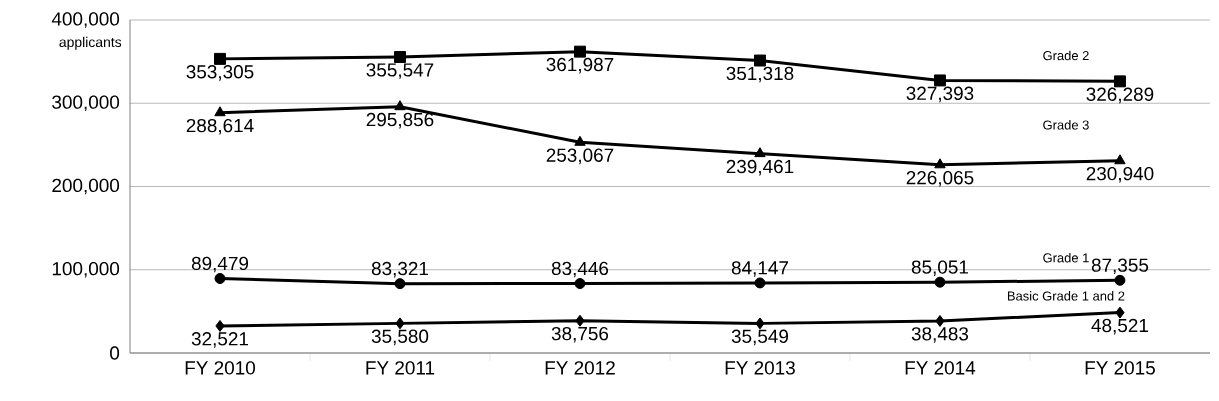  Describe the element at coordinates (1066, 257) in the screenshot. I see `series-label: Grade 1` at that location.